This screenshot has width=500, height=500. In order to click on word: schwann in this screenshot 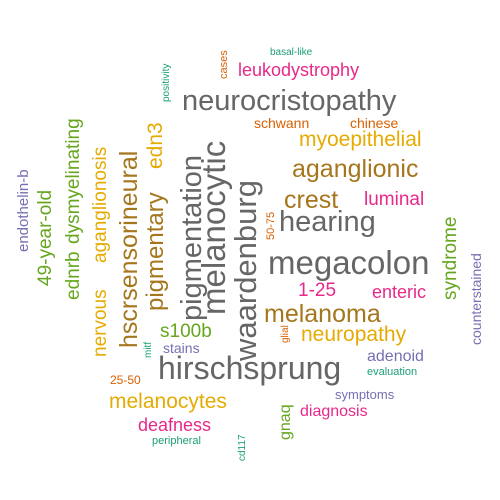, I will do `click(282, 123)`.